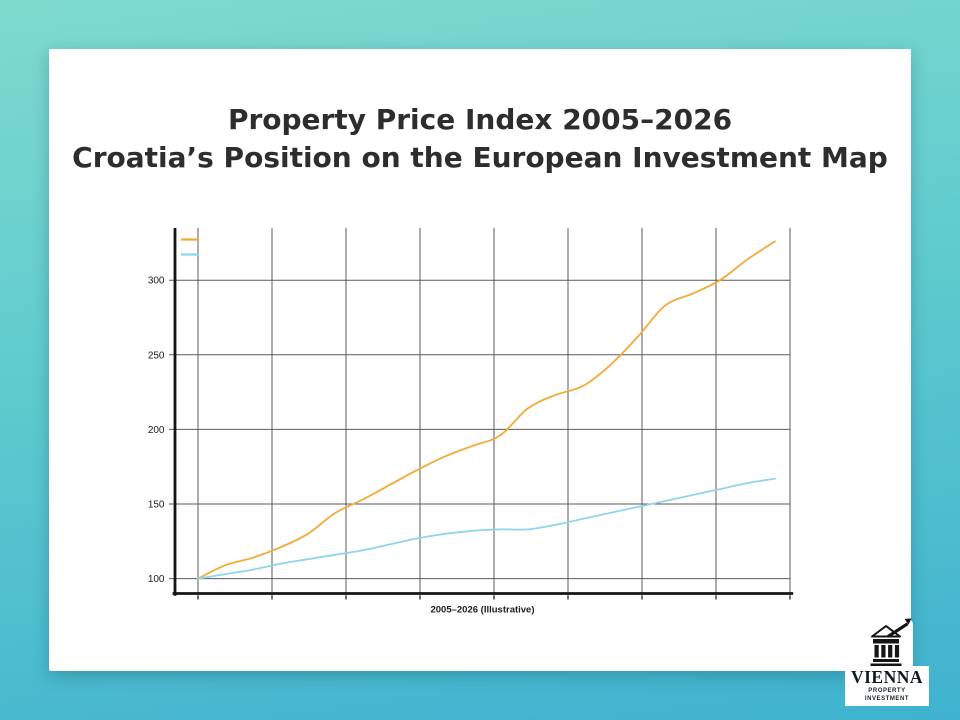 The height and width of the screenshot is (720, 960). I want to click on y-tick-label: 300, so click(156, 281).